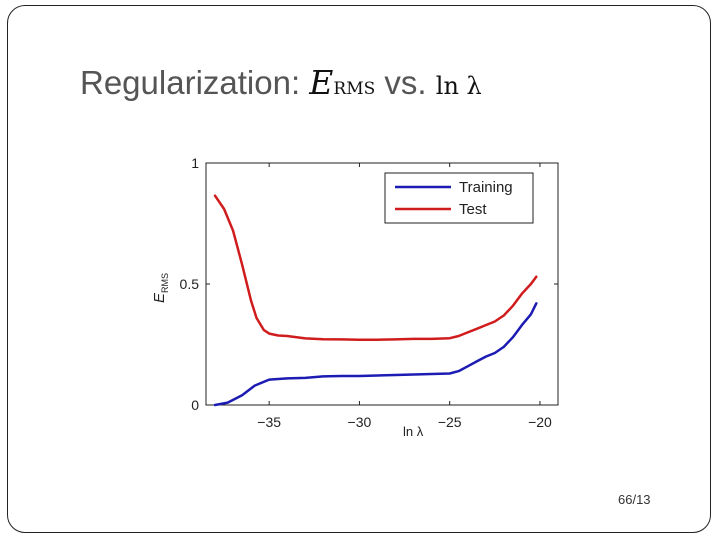 This screenshot has width=720, height=540. I want to click on y-axis-label-letter: E, so click(159, 297).